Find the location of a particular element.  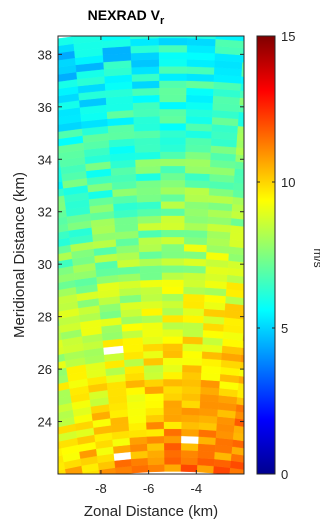

chart-title: NEXRAD Vr is located at coordinates (126, 17).